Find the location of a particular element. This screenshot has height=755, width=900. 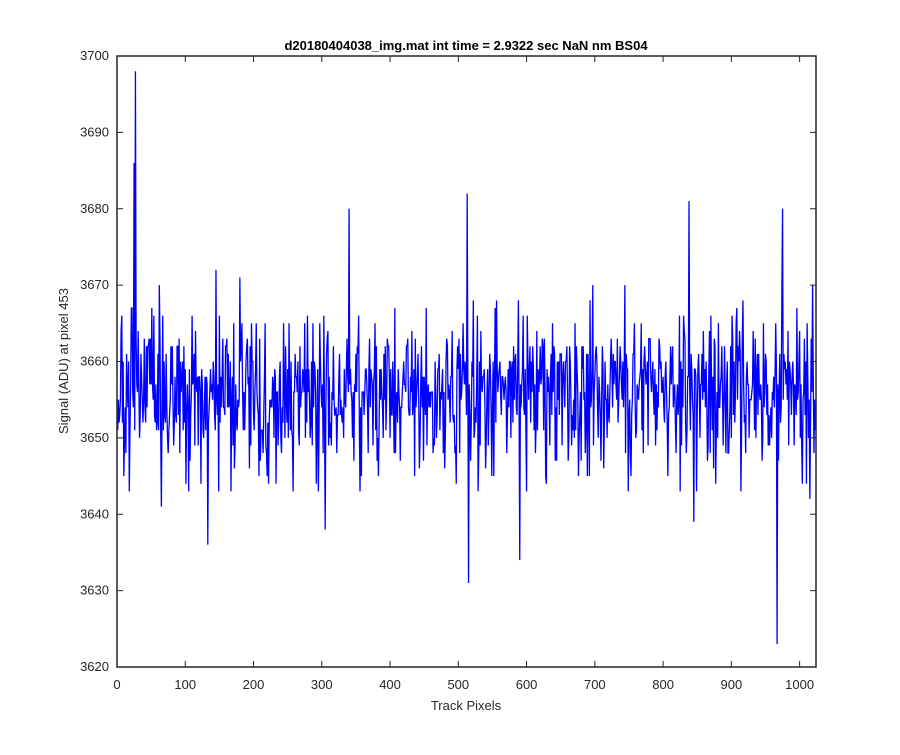

y-tick-label: 3700 is located at coordinates (94, 55).